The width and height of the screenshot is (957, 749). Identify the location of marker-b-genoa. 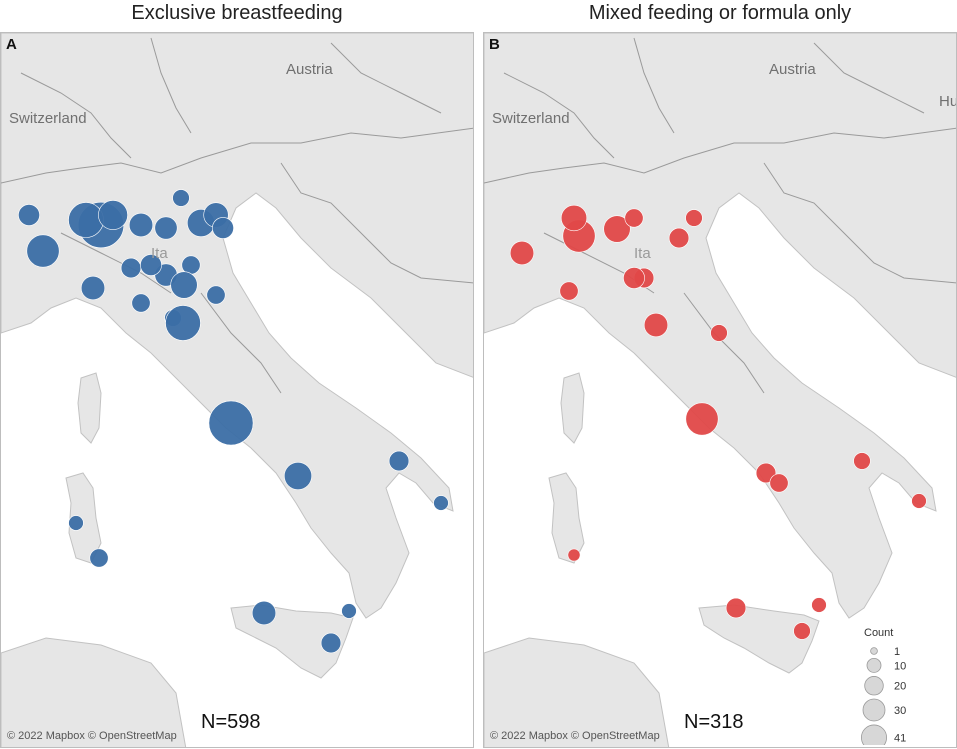
(569, 291).